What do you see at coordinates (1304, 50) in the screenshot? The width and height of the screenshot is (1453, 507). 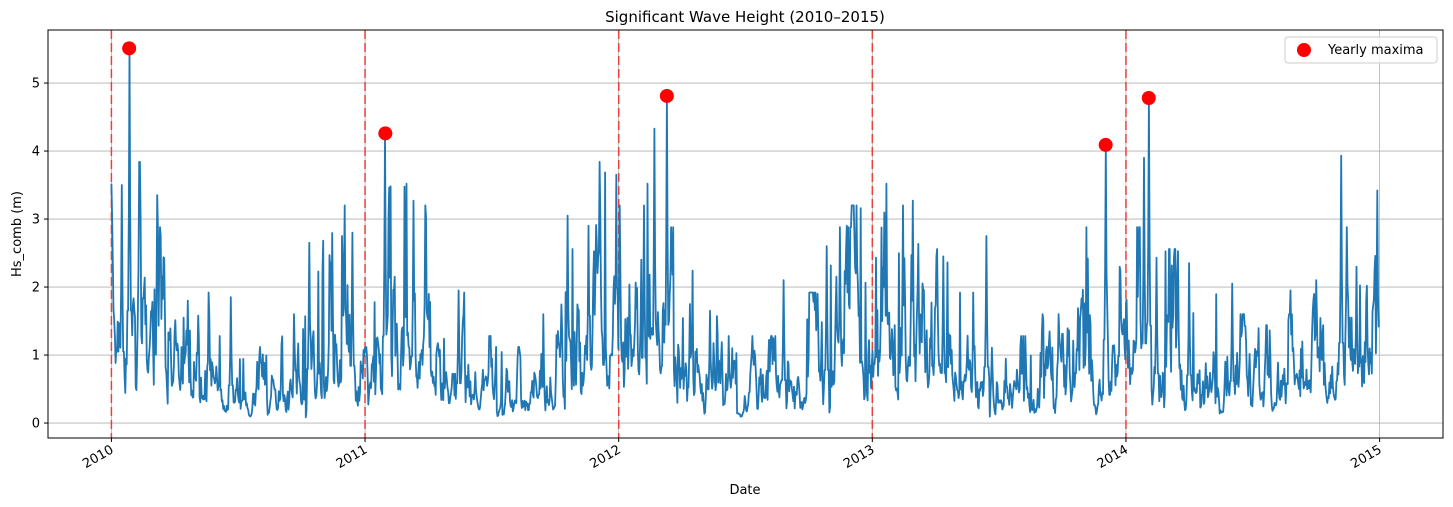 I see `legend-marker` at bounding box center [1304, 50].